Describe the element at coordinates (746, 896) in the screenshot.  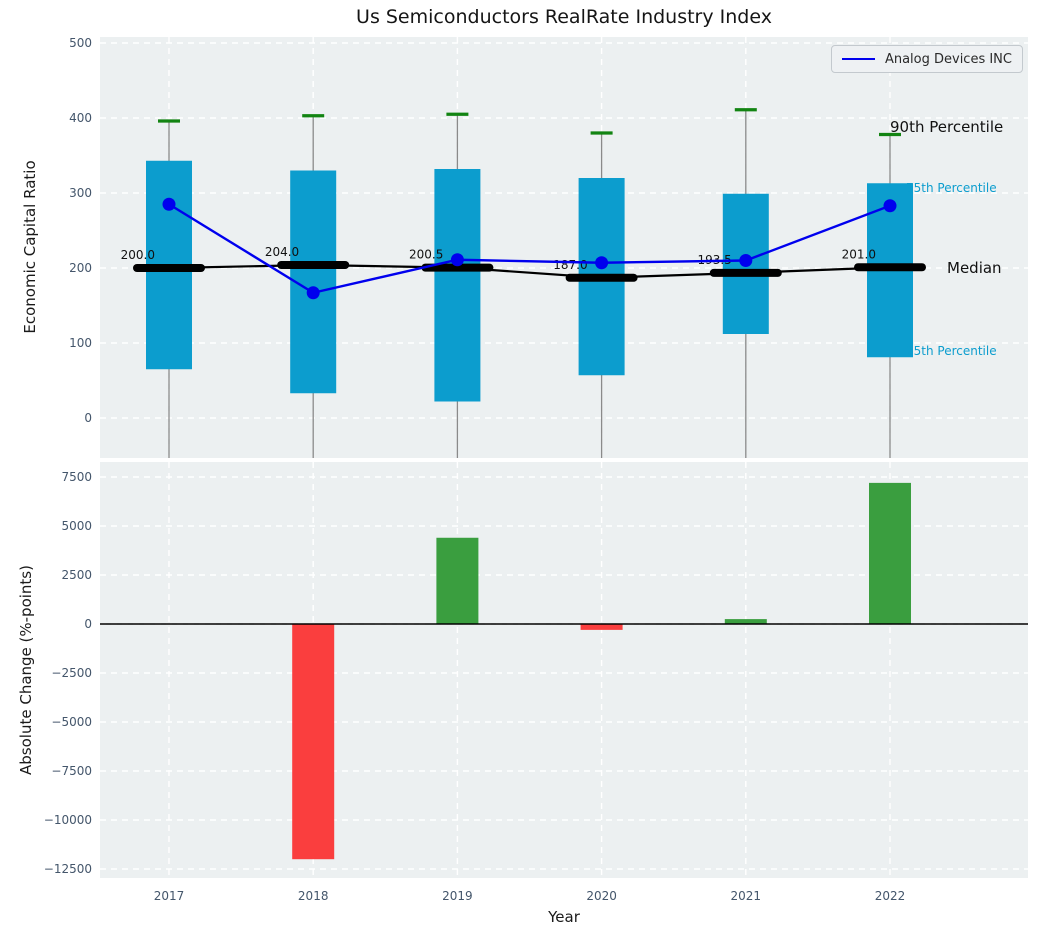
I see `xtick-label: 2021` at that location.